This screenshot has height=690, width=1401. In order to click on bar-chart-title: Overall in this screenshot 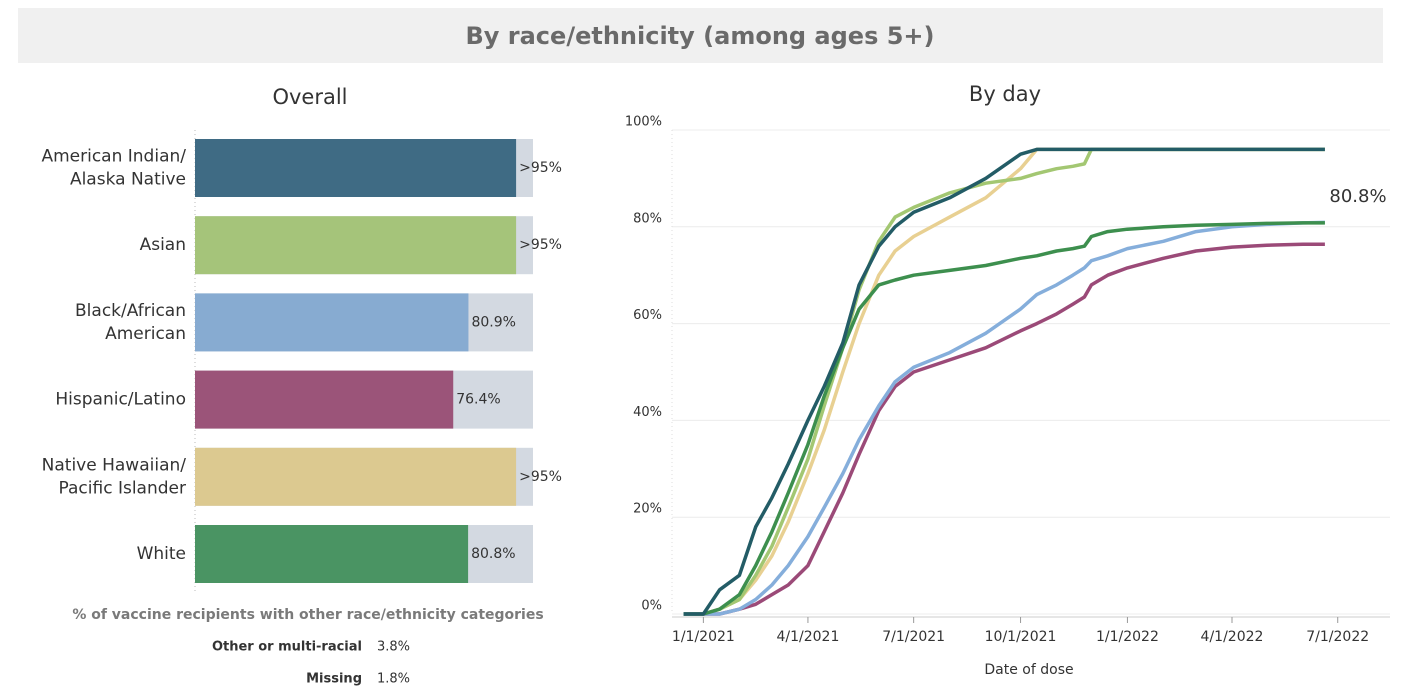, I will do `click(309, 97)`.